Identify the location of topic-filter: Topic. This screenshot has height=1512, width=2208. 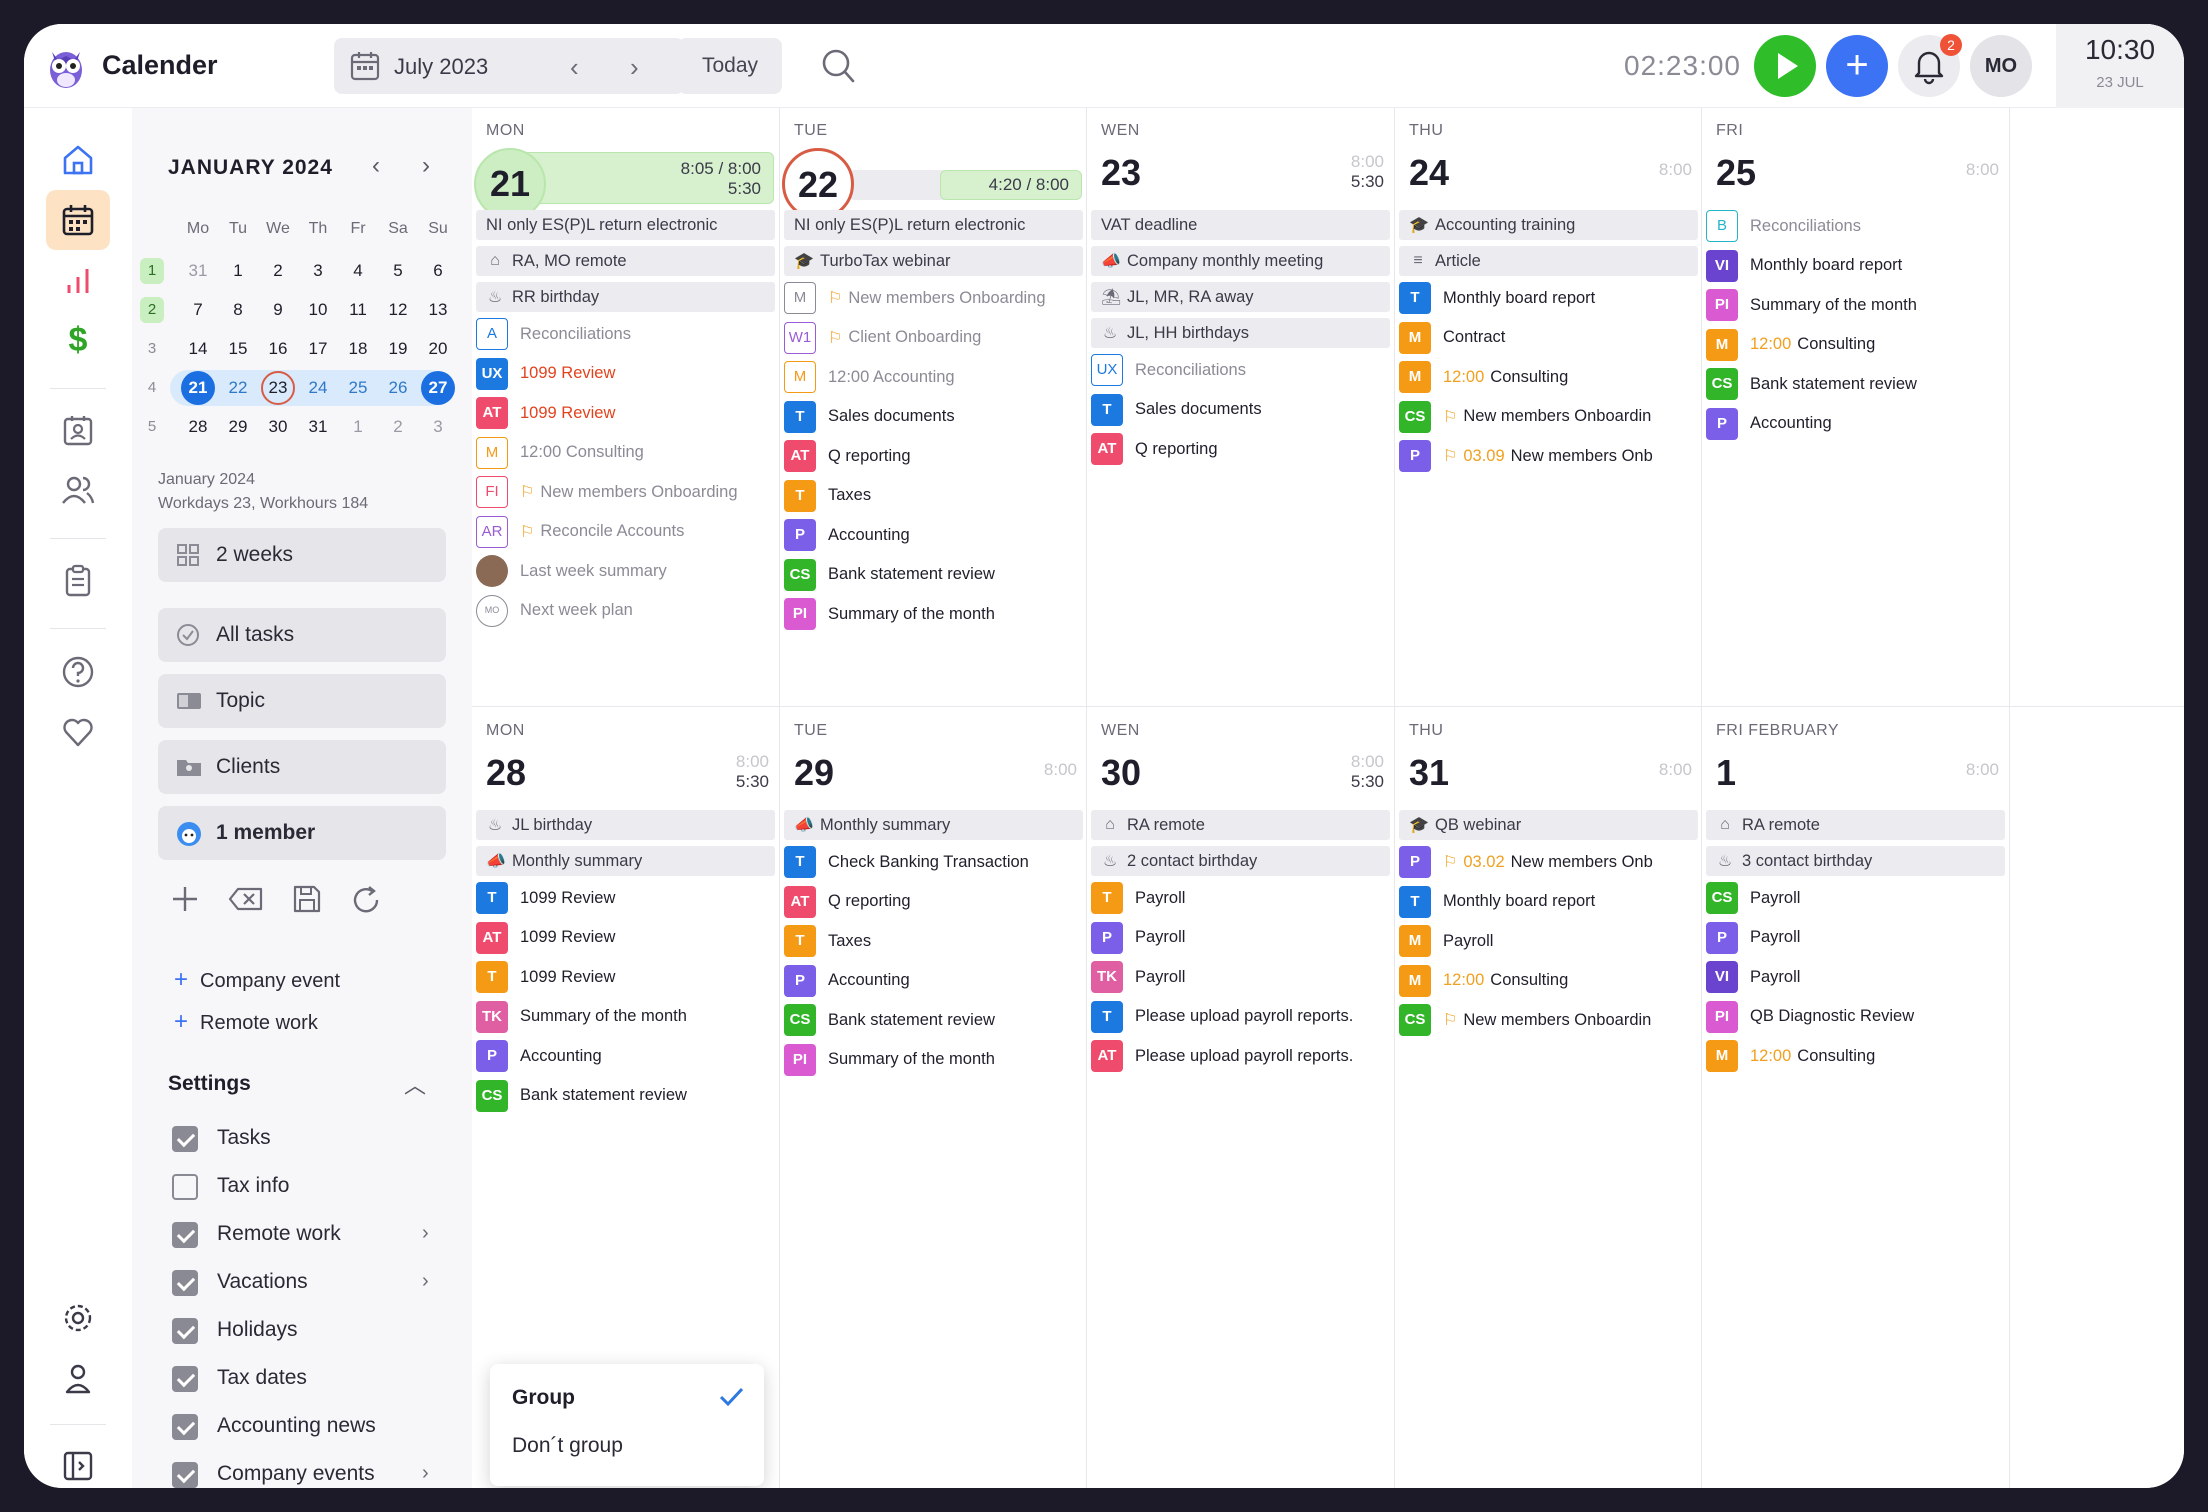
(302, 701).